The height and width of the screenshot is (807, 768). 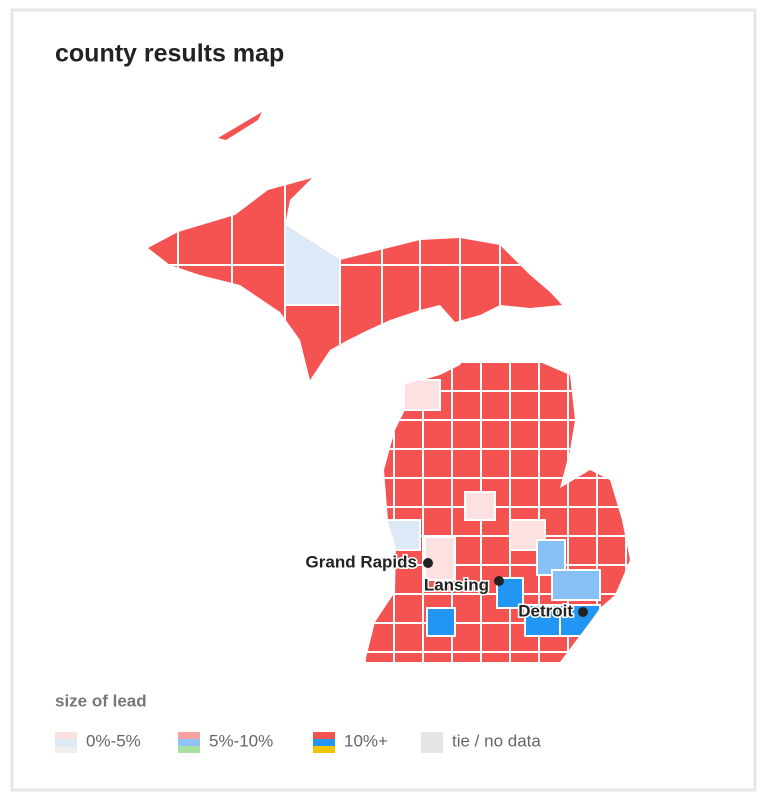 What do you see at coordinates (298, 742) in the screenshot?
I see `legend: 0%-5% 5%-10% 10%+ tie / no data` at bounding box center [298, 742].